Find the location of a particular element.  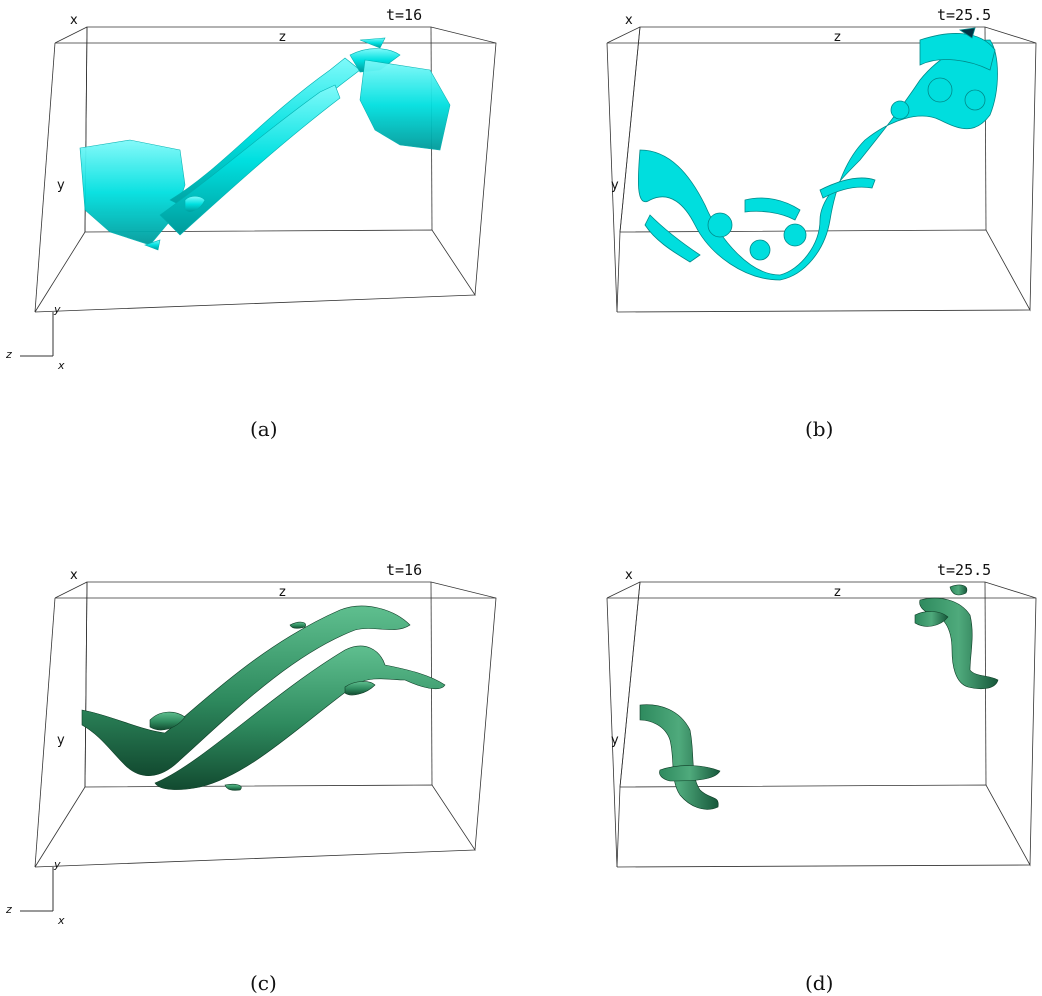

panel-c-render is located at coordinates (265, 724).